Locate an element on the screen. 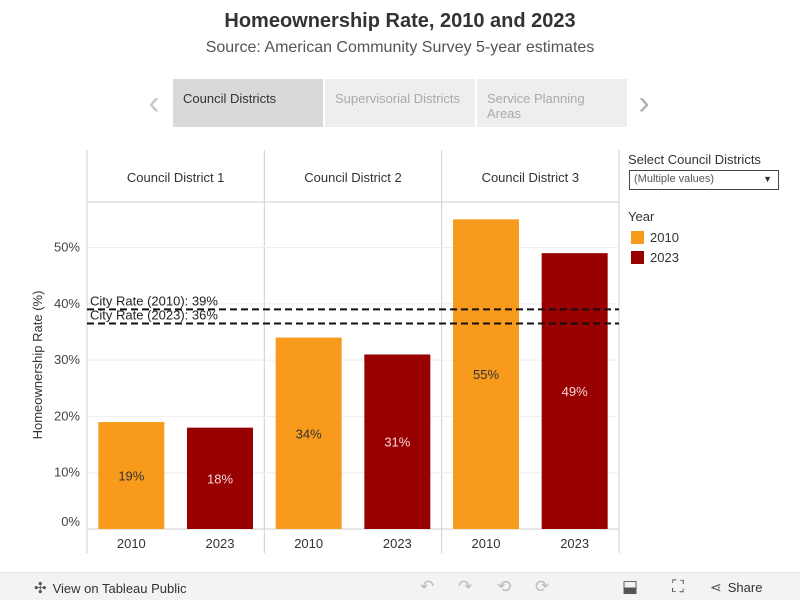 The width and height of the screenshot is (800, 600). y-axis-label: Homeownership Rate (%) is located at coordinates (37, 365).